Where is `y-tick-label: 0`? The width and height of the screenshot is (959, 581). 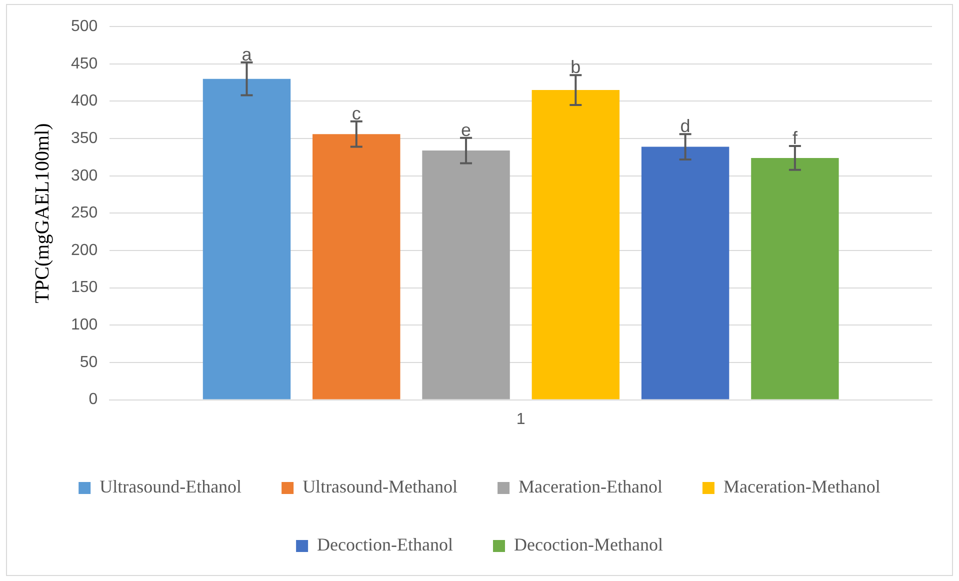 y-tick-label: 0 is located at coordinates (93, 399).